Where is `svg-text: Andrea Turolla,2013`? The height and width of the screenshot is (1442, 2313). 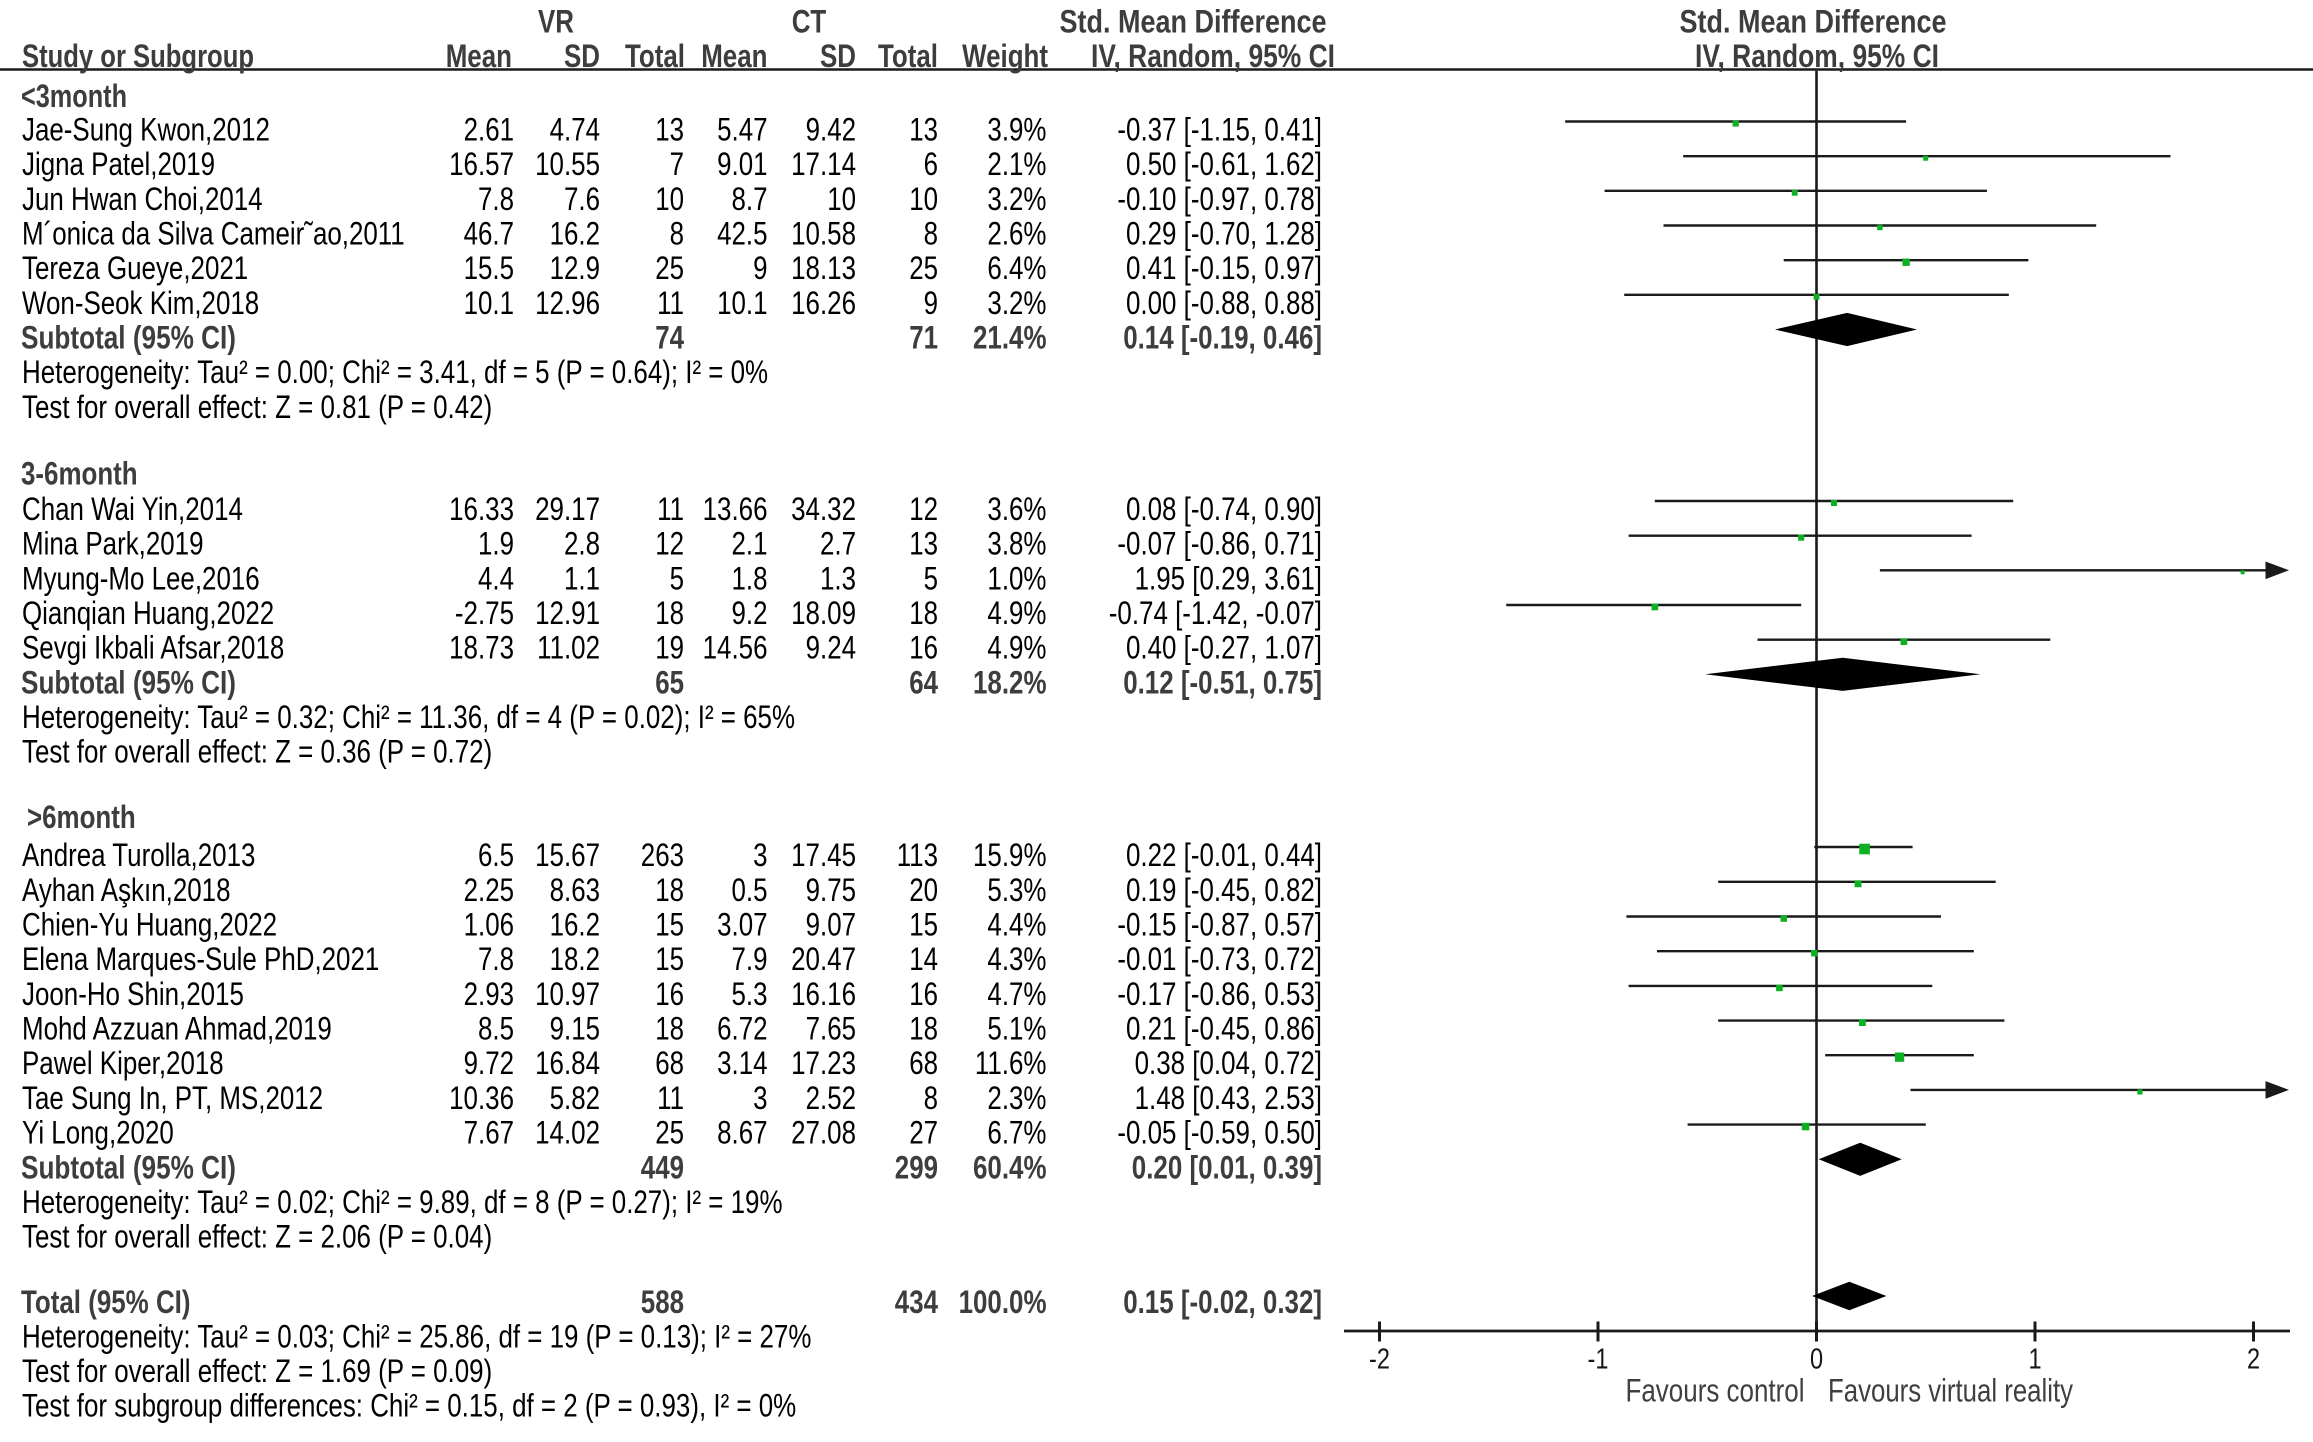
svg-text: Andrea Turolla,2013 is located at coordinates (138, 855).